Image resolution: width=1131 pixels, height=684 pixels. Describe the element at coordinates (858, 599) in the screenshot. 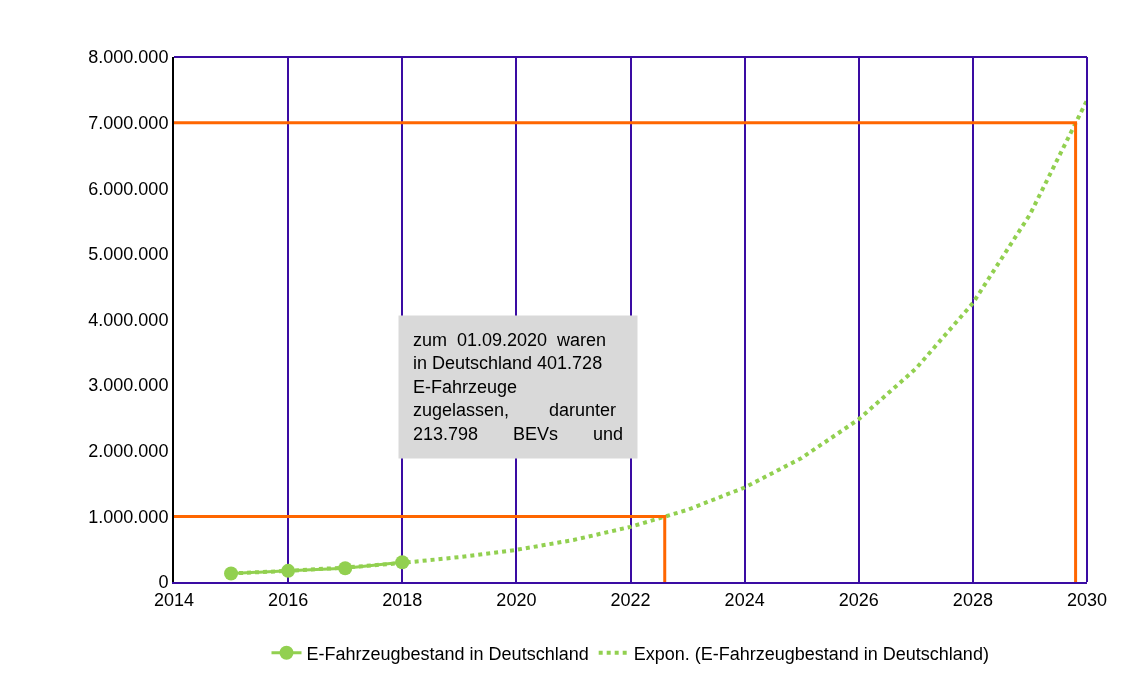

I see `x-tick-label: 2026` at that location.